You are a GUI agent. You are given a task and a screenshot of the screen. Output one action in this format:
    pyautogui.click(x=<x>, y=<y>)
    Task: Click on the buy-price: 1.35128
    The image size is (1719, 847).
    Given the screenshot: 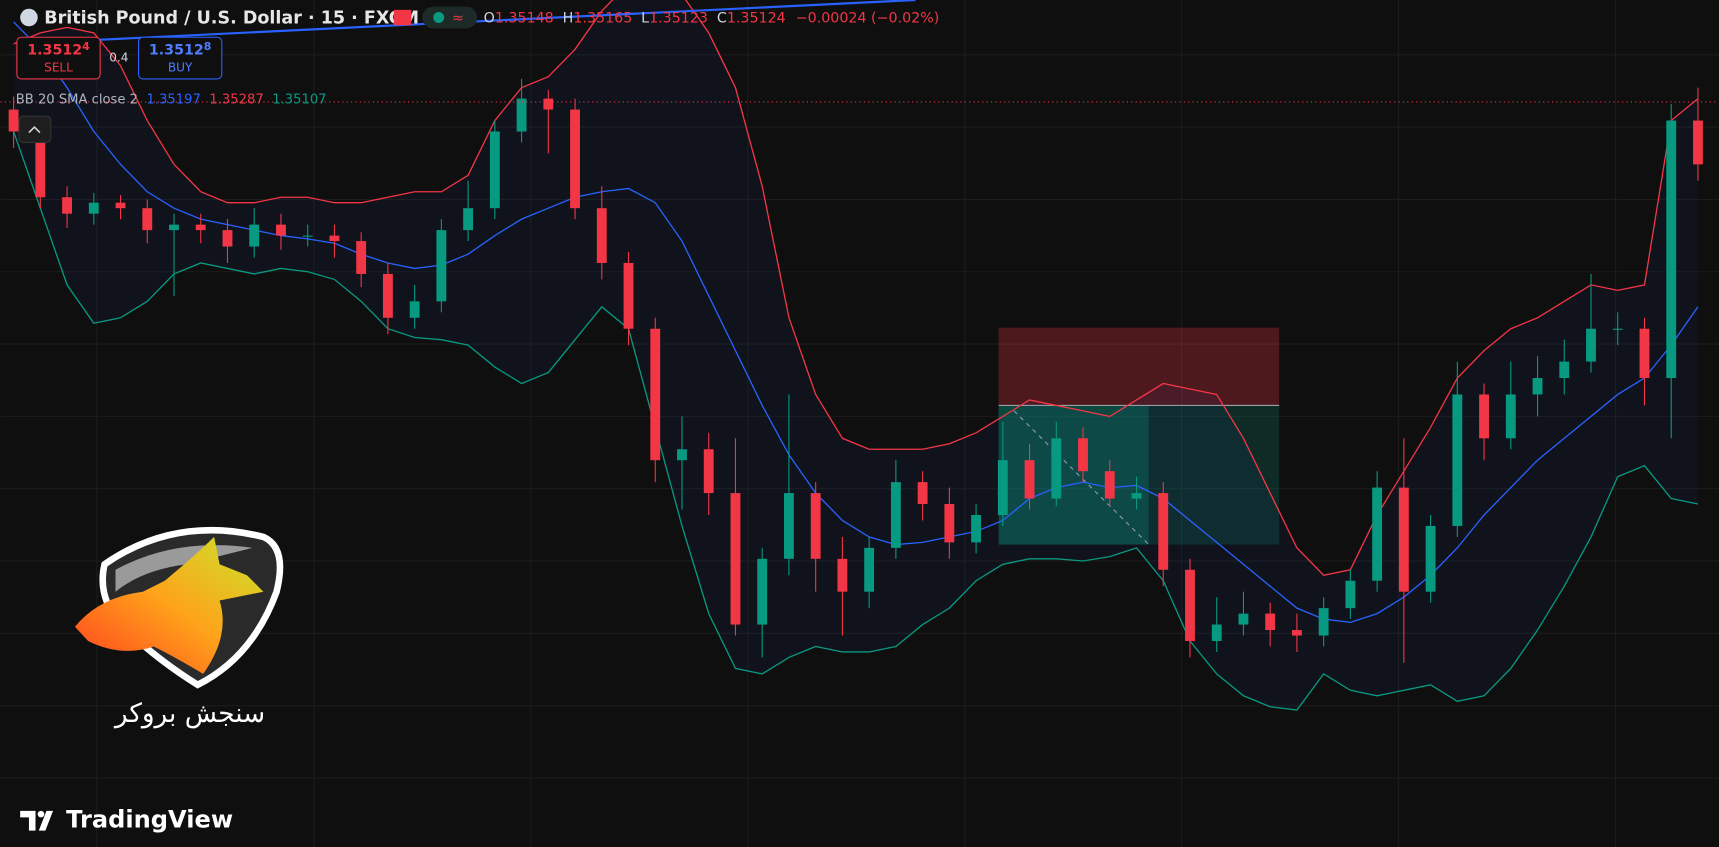 What is the action you would take?
    pyautogui.click(x=180, y=49)
    